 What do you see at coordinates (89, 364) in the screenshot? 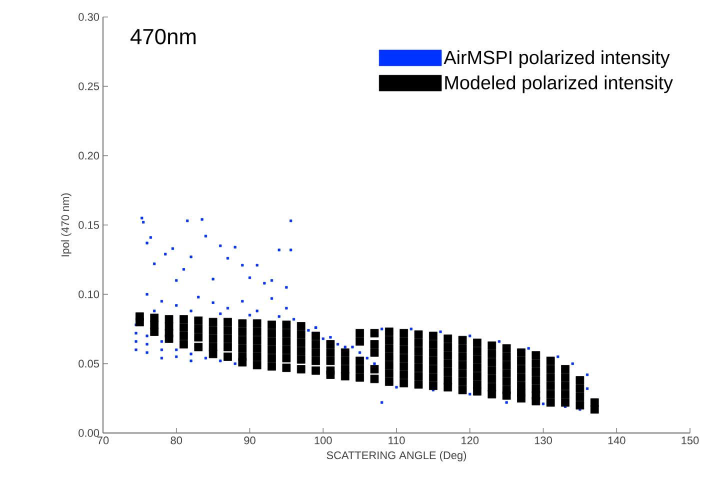
I see `y-tick-label: 0.05` at bounding box center [89, 364].